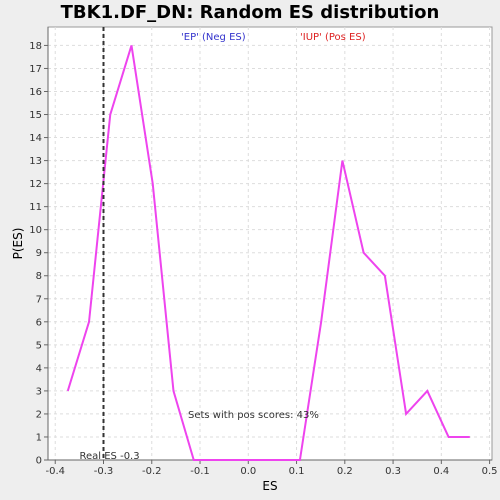 The width and height of the screenshot is (500, 500). Describe the element at coordinates (393, 471) in the screenshot. I see `x-tick-label: 0.3` at that location.